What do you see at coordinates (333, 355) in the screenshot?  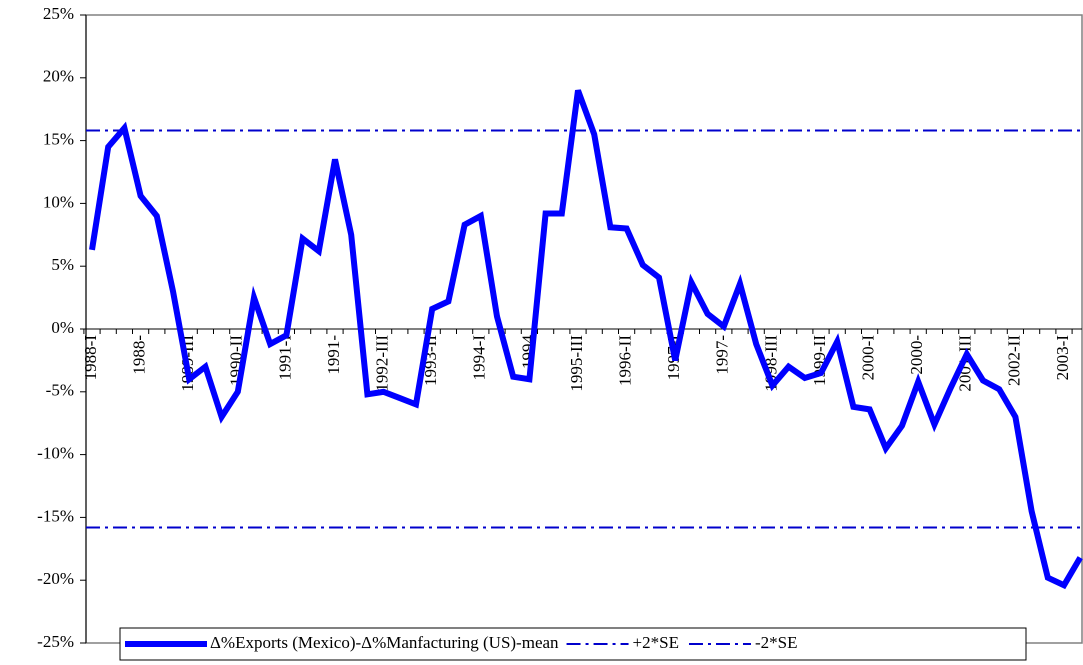 I see `x-tick-label: 1991-` at bounding box center [333, 355].